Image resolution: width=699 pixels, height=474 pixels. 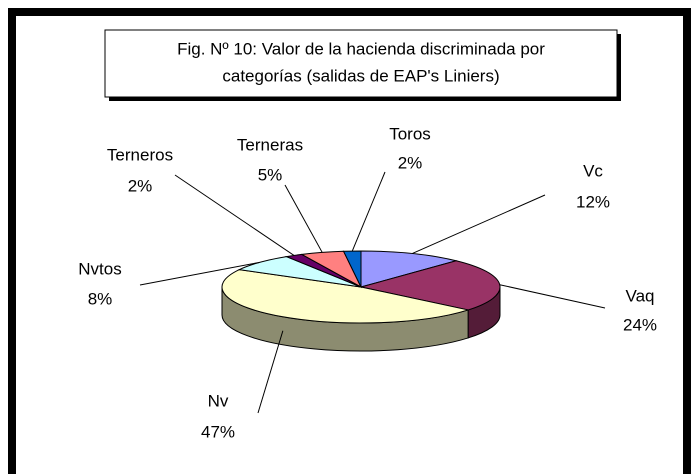 What do you see at coordinates (410, 133) in the screenshot?
I see `category-label: Toros` at bounding box center [410, 133].